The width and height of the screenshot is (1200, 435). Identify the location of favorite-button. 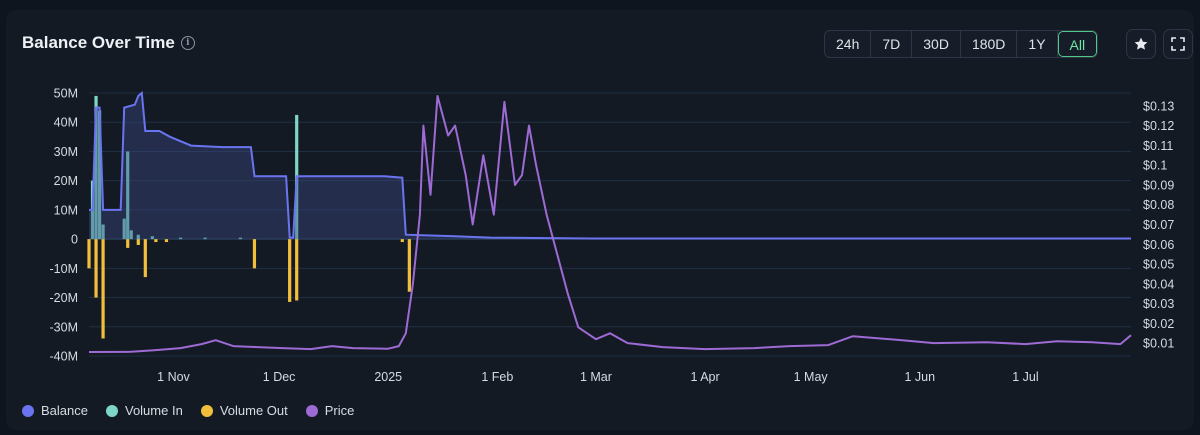
(1141, 44).